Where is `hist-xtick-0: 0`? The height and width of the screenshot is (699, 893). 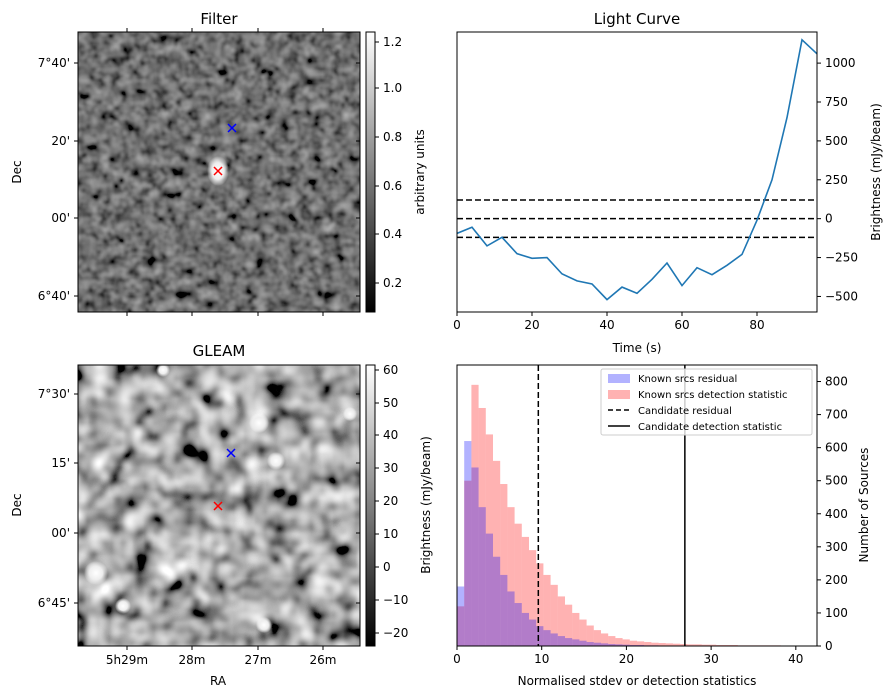
hist-xtick-0: 0 is located at coordinates (457, 659).